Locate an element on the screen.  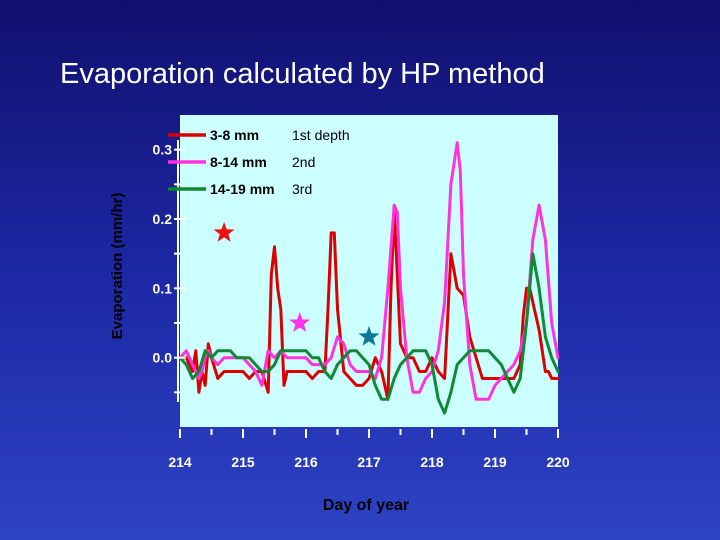
x-tick-label: 220 is located at coordinates (558, 462).